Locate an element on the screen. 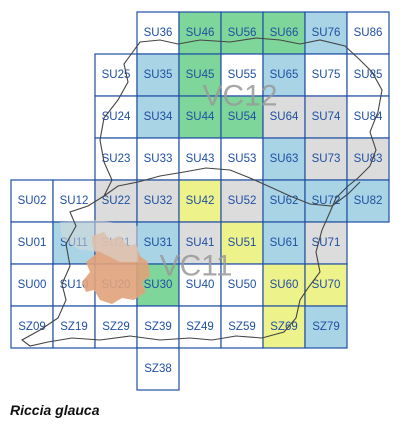 This screenshot has width=400, height=430. hectad-label: SU00 is located at coordinates (32, 285).